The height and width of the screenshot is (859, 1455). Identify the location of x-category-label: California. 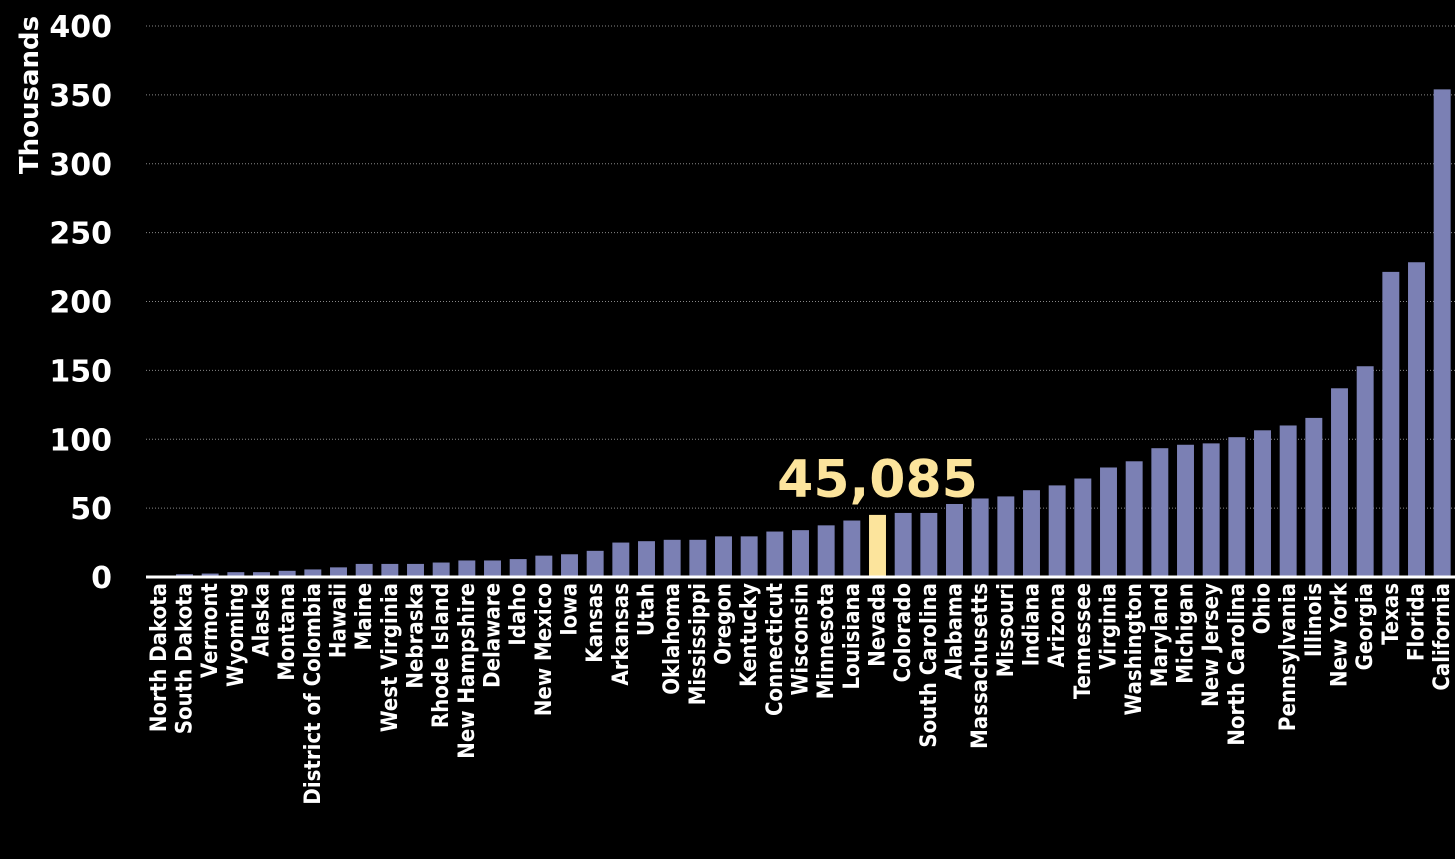
(1442, 637).